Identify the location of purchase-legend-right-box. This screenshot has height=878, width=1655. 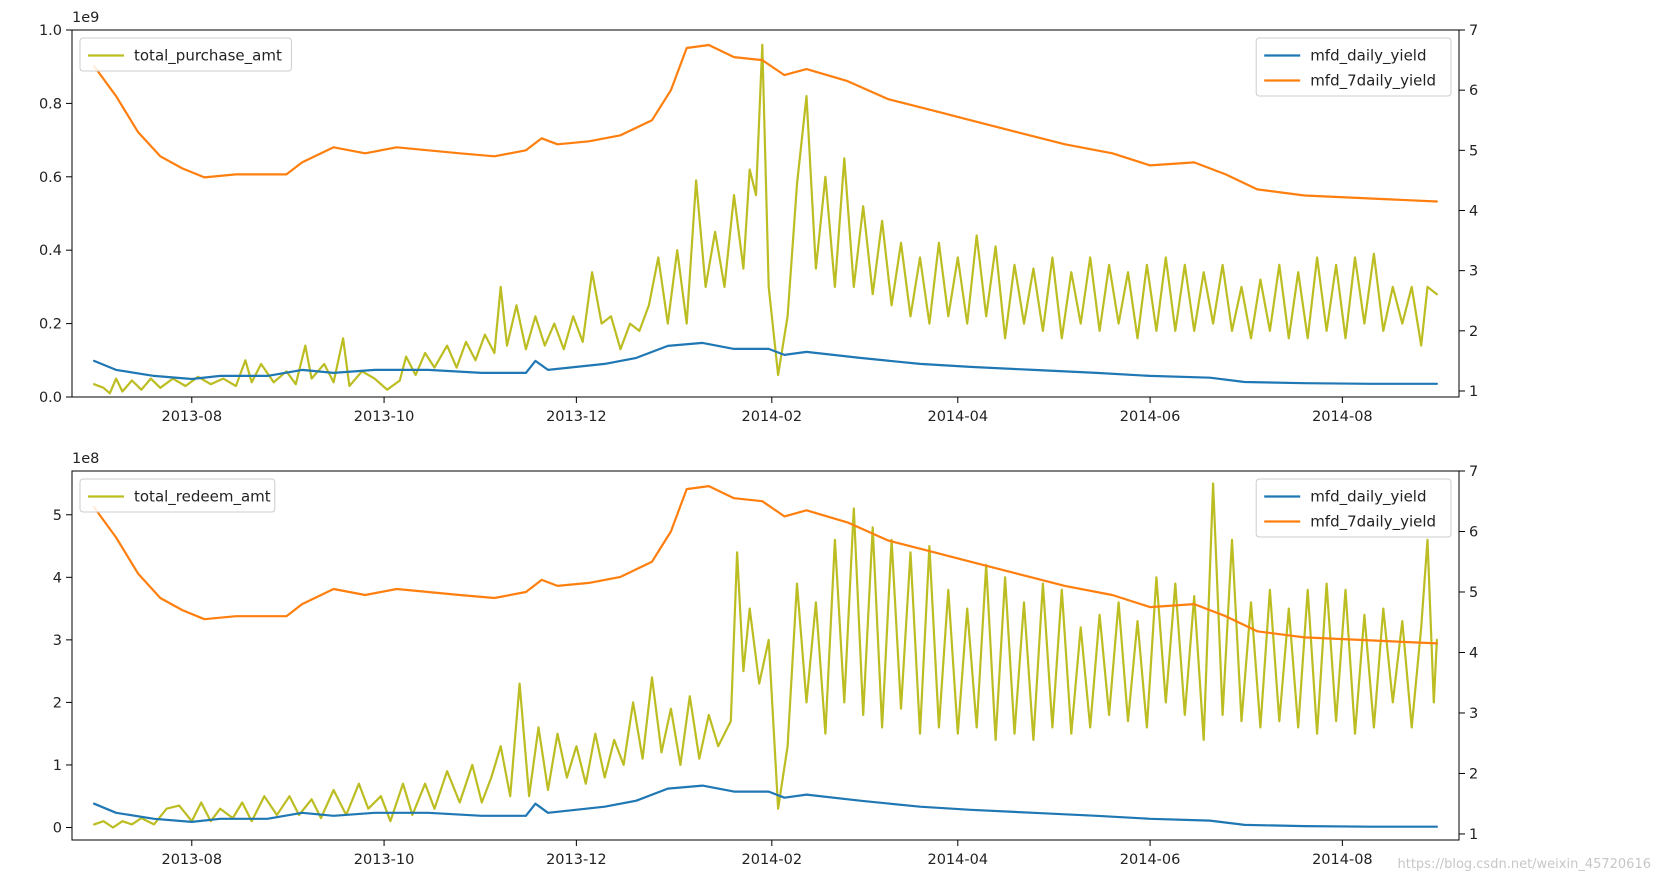
(1353, 67).